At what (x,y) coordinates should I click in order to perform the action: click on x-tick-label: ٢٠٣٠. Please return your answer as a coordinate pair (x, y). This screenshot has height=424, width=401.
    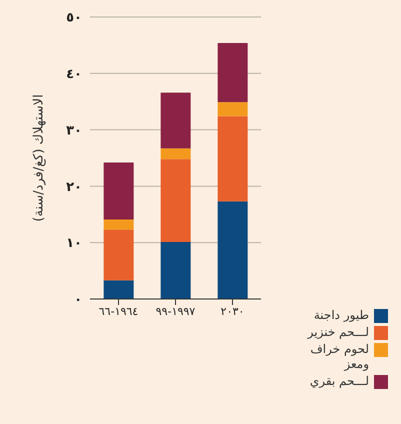
    Looking at the image, I should click on (232, 311).